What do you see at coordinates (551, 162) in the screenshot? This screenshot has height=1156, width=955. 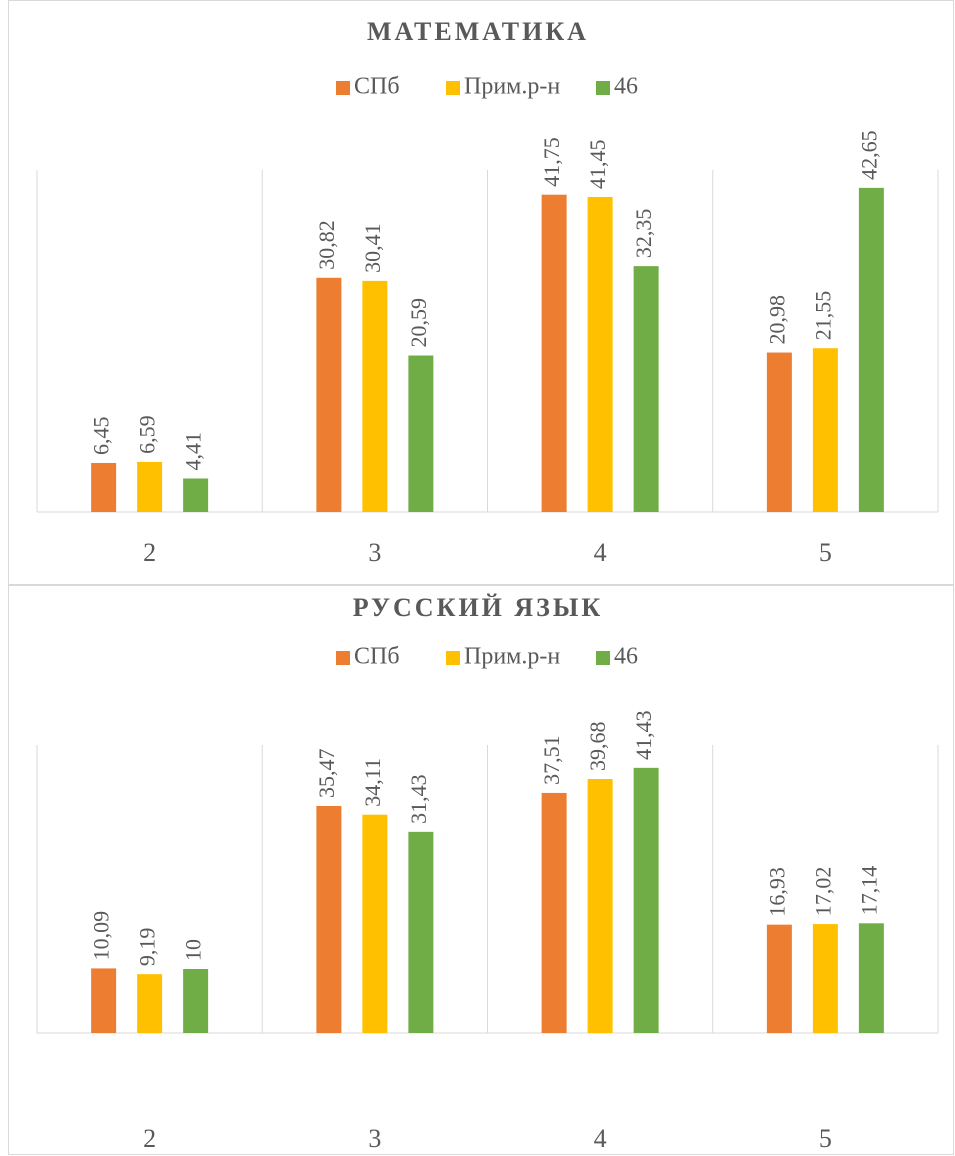 I see `data-label: 41,75` at bounding box center [551, 162].